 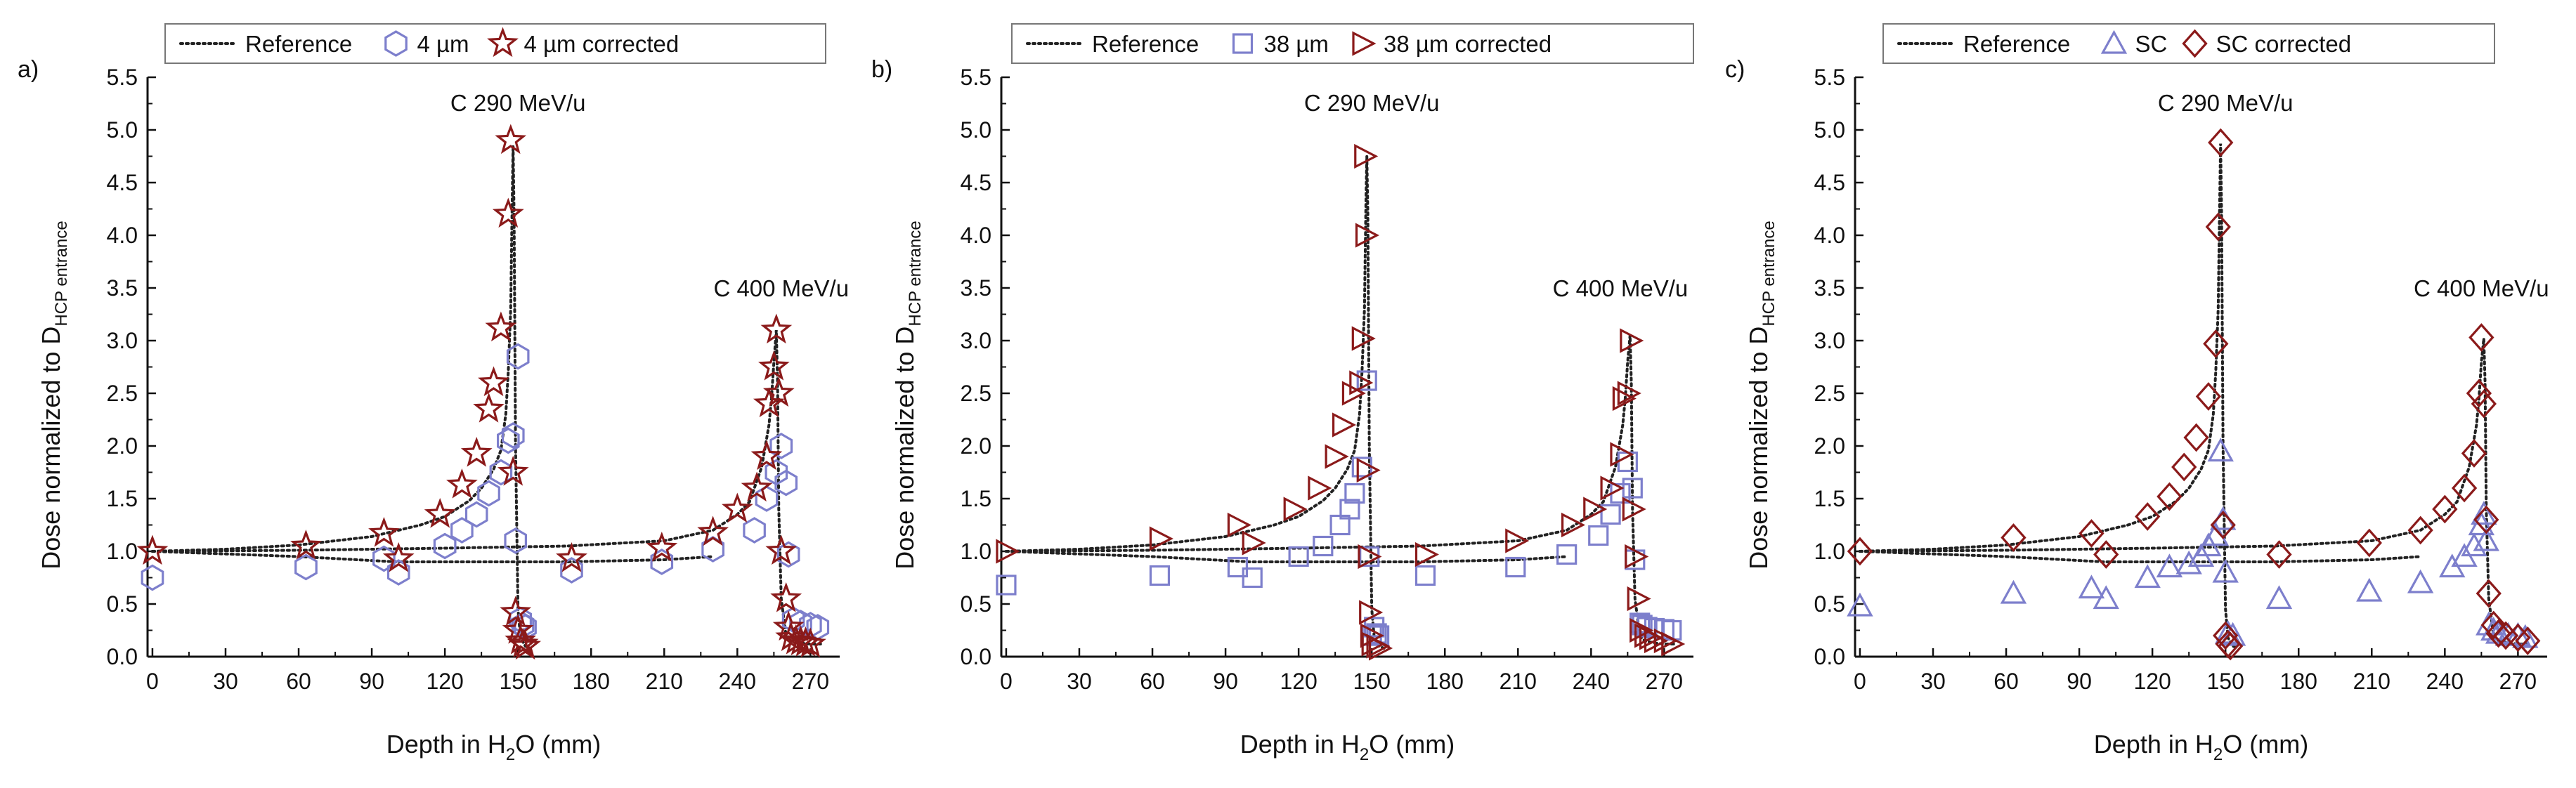 I want to click on y-tick-label: 0.5, so click(x=122, y=604).